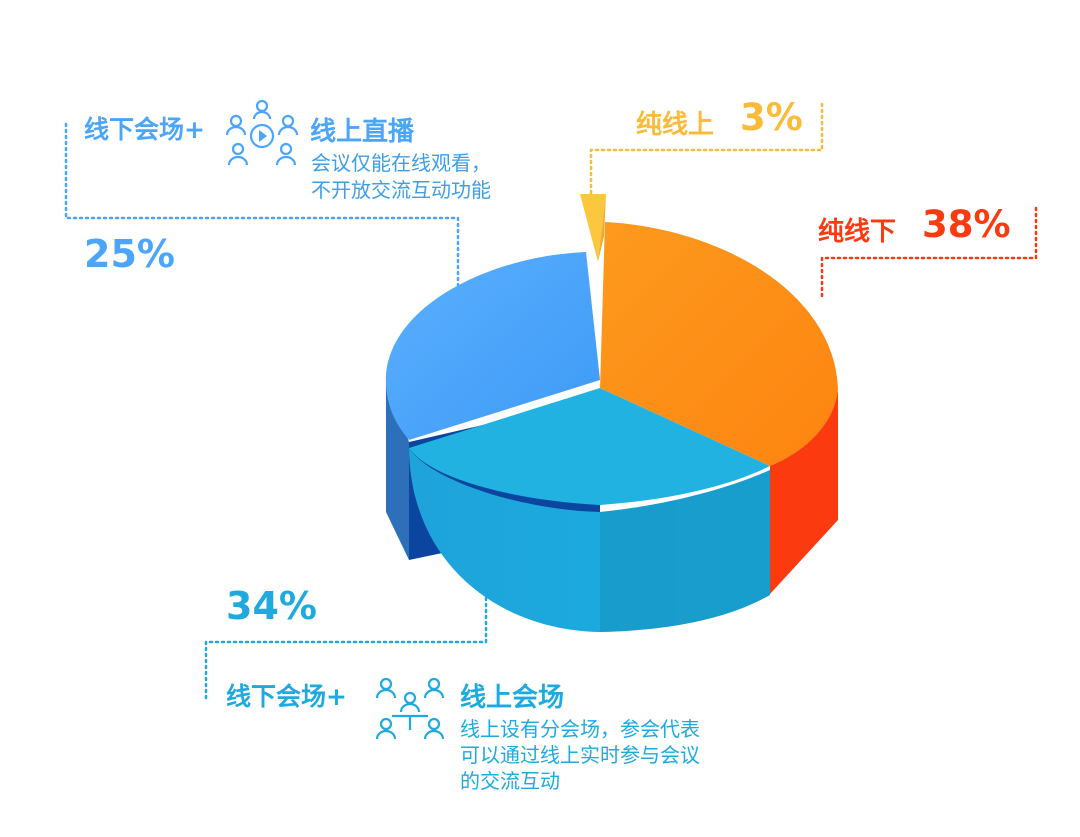 The height and width of the screenshot is (837, 1080). Describe the element at coordinates (271, 606) in the screenshot. I see `label-venue-pct: 34%` at that location.